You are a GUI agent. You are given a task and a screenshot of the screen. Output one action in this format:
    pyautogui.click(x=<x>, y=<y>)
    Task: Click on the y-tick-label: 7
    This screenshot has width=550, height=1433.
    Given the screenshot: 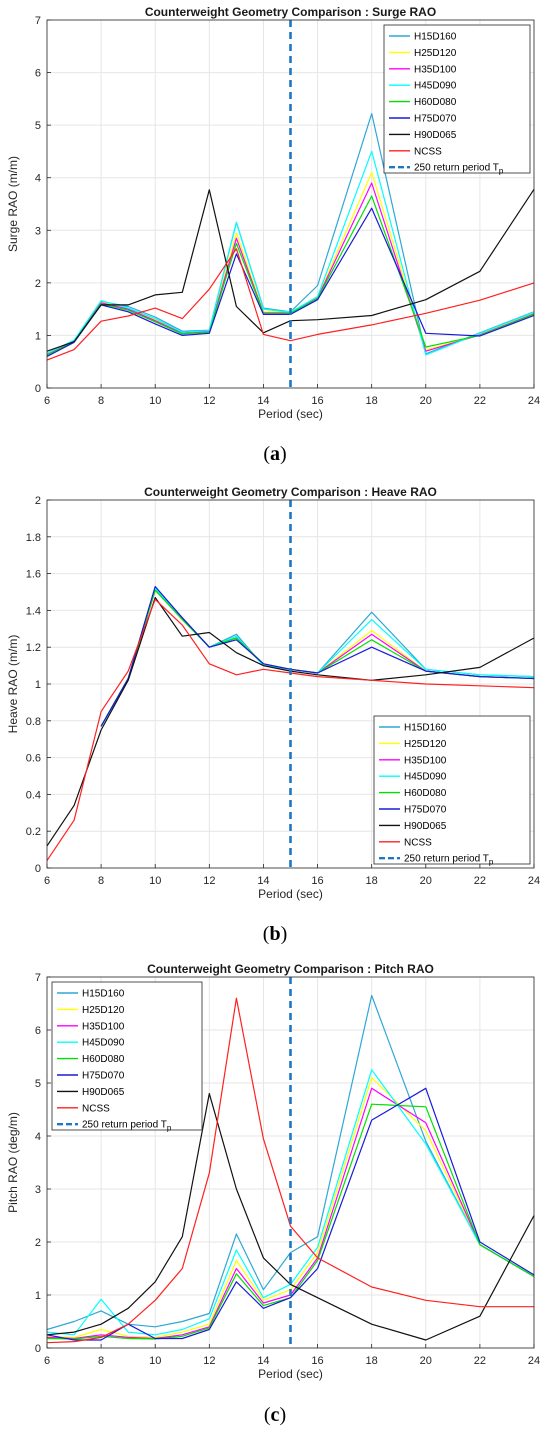 What is the action you would take?
    pyautogui.click(x=38, y=21)
    